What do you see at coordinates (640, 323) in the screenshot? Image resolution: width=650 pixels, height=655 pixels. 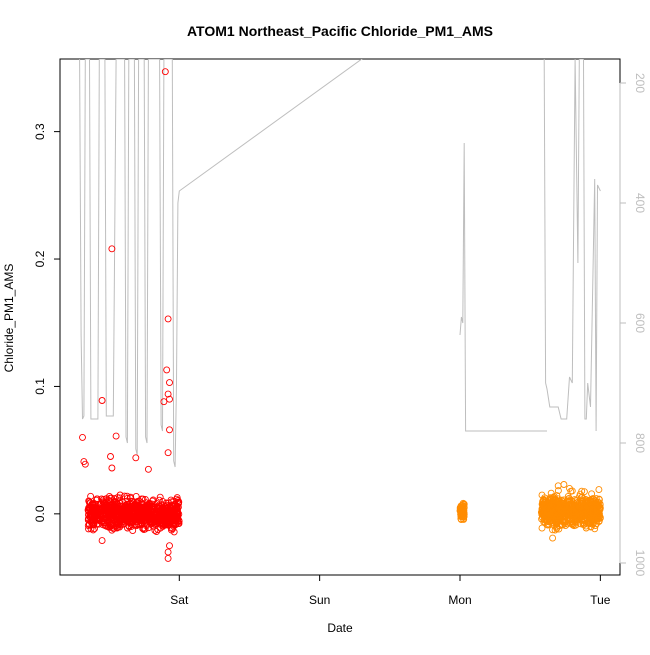 I see `y2-tick-label: 600` at bounding box center [640, 323].